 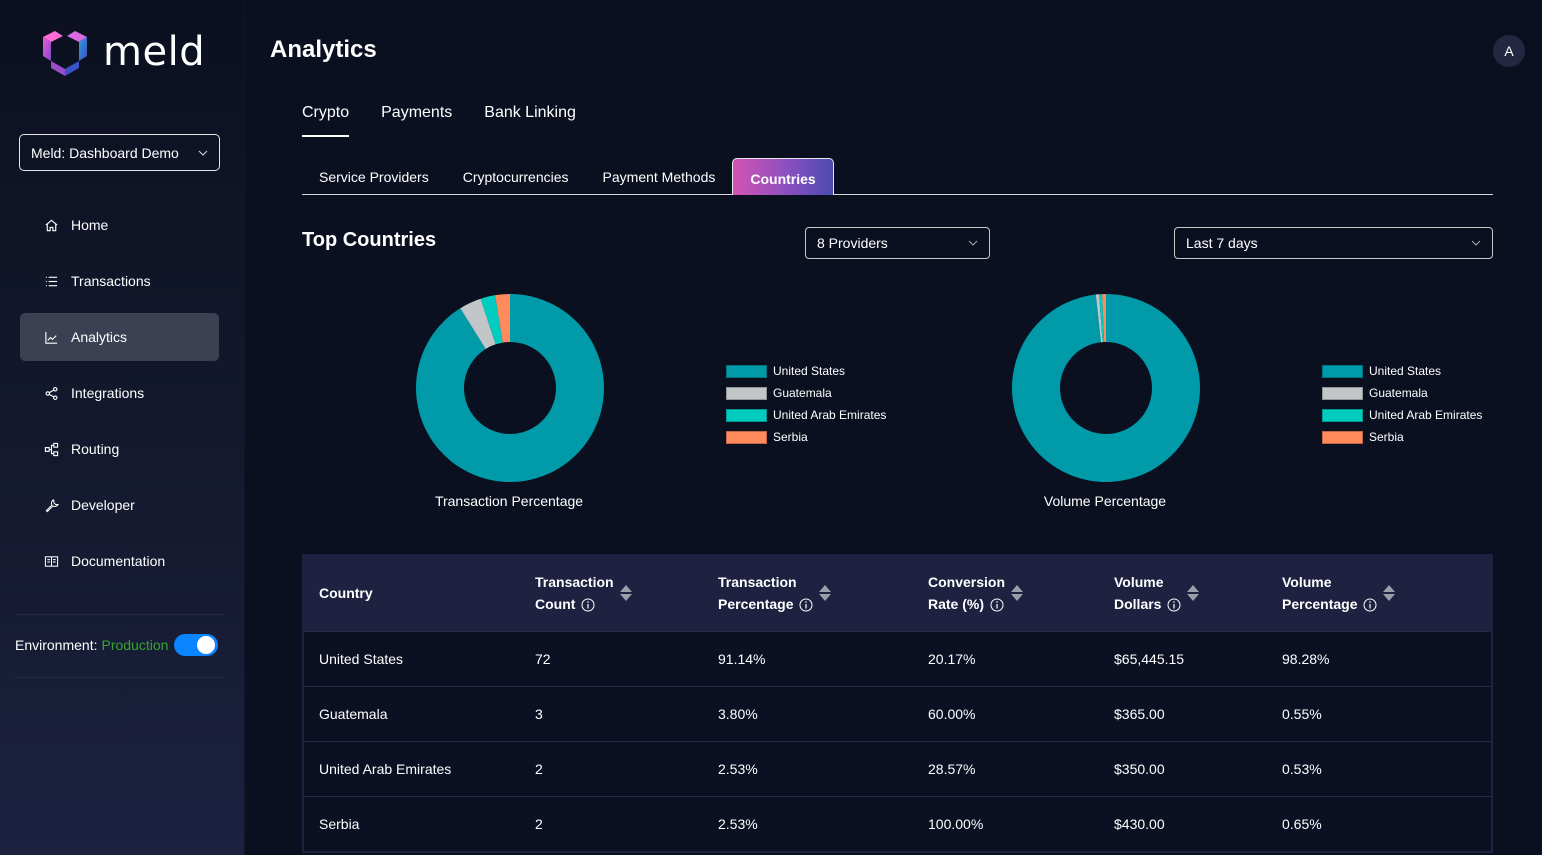 What do you see at coordinates (1329, 593) in the screenshot?
I see `column-header-label: Volume Percentage` at bounding box center [1329, 593].